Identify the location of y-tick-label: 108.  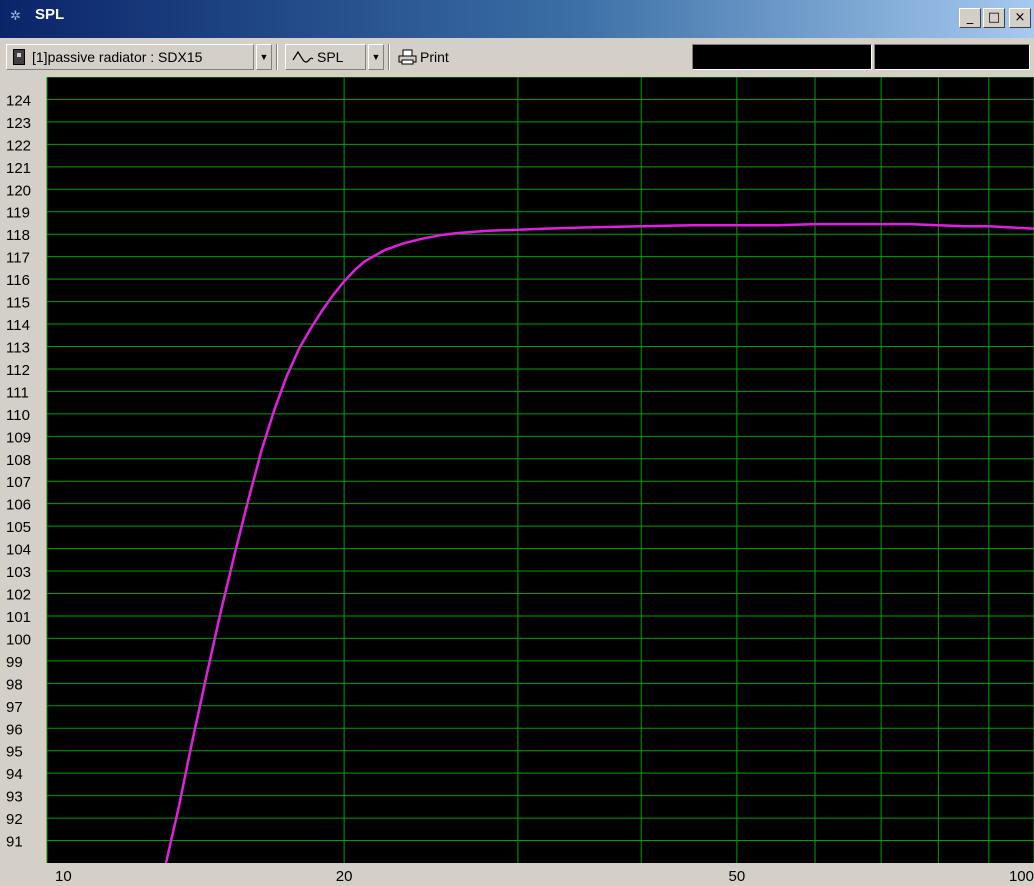
(18, 460).